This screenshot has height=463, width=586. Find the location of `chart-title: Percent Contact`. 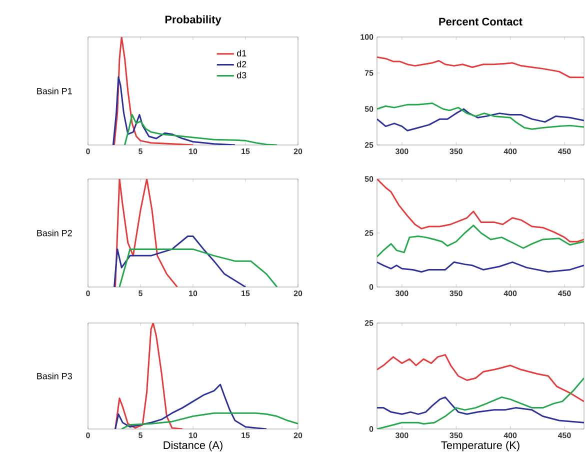

chart-title: Percent Contact is located at coordinates (480, 22).